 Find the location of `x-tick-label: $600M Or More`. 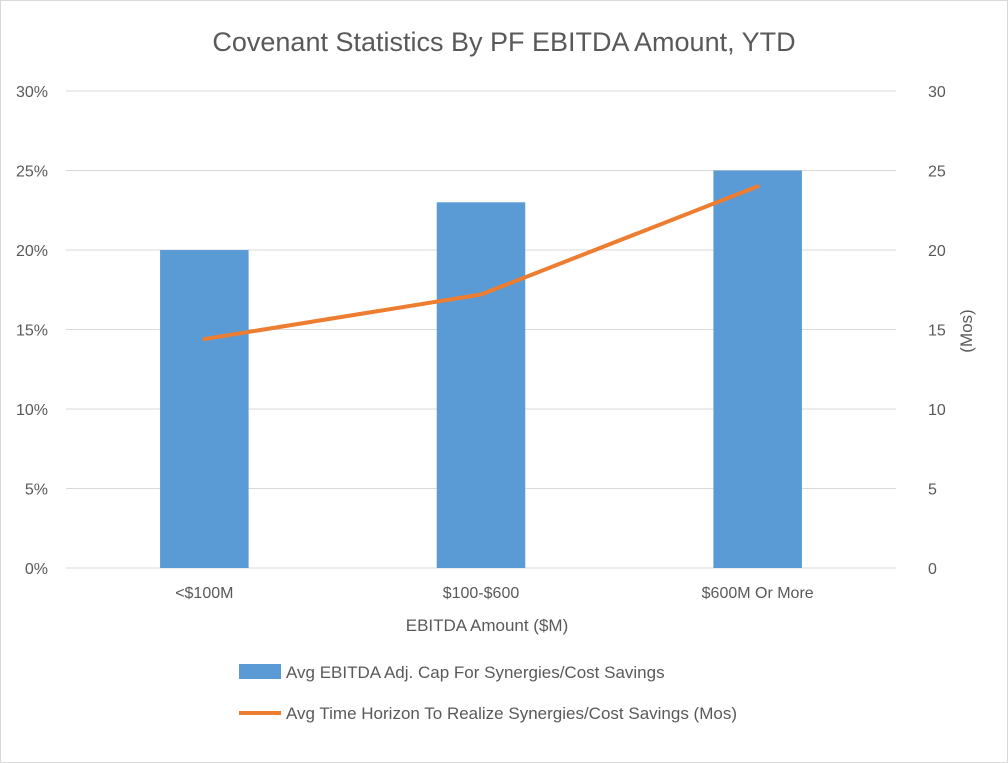

x-tick-label: $600M Or More is located at coordinates (758, 593).